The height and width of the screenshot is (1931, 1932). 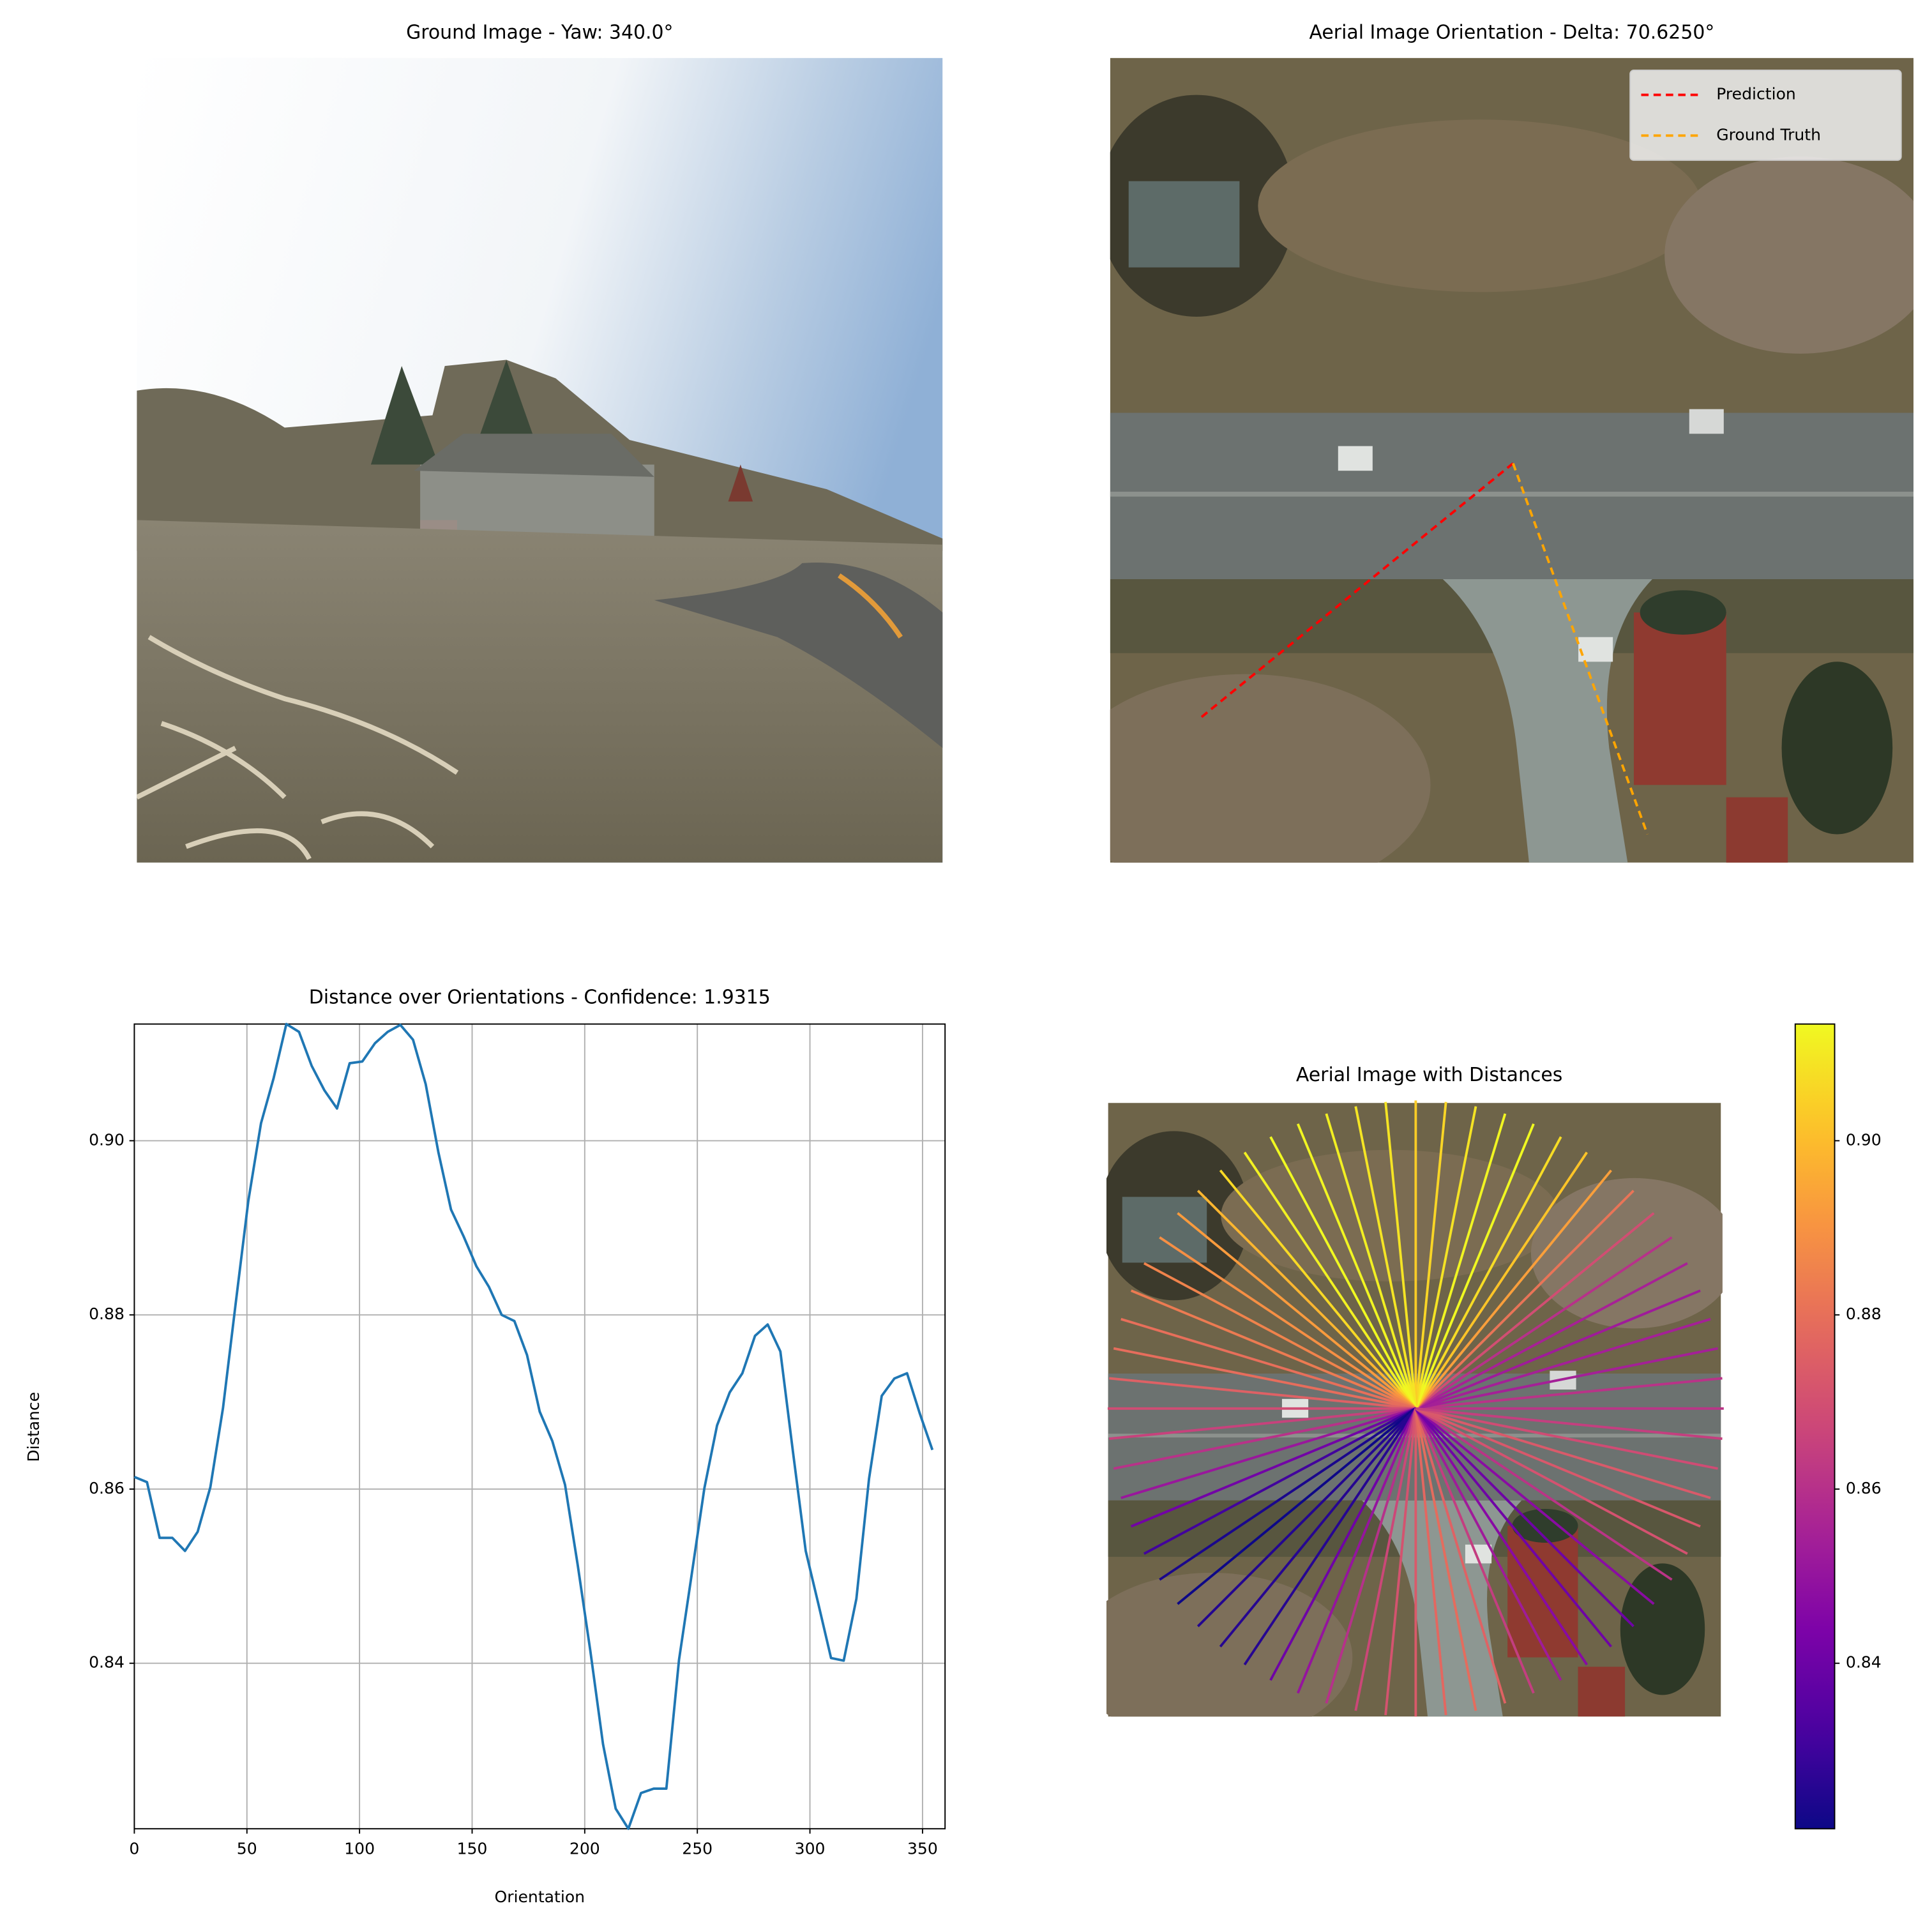 What do you see at coordinates (472, 1849) in the screenshot?
I see `x-tick-label: 150` at bounding box center [472, 1849].